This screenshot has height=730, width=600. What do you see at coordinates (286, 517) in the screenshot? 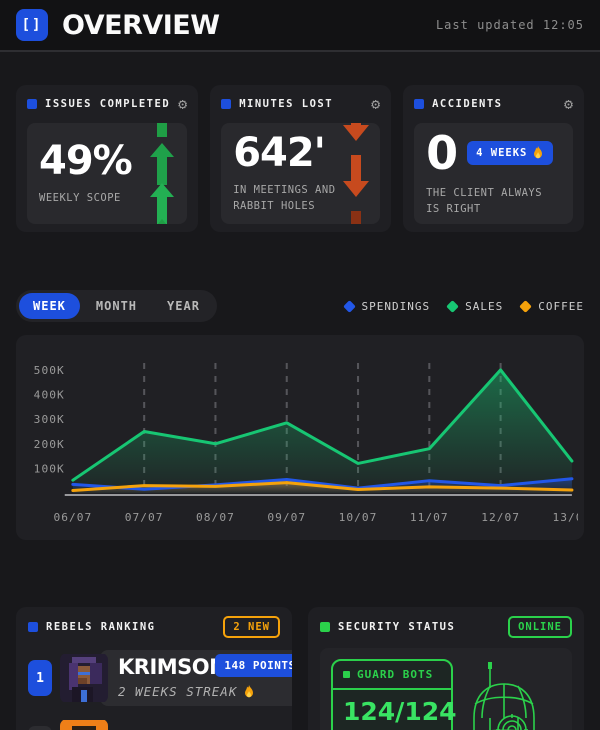
I see `svg-text: 09/07` at bounding box center [286, 517].